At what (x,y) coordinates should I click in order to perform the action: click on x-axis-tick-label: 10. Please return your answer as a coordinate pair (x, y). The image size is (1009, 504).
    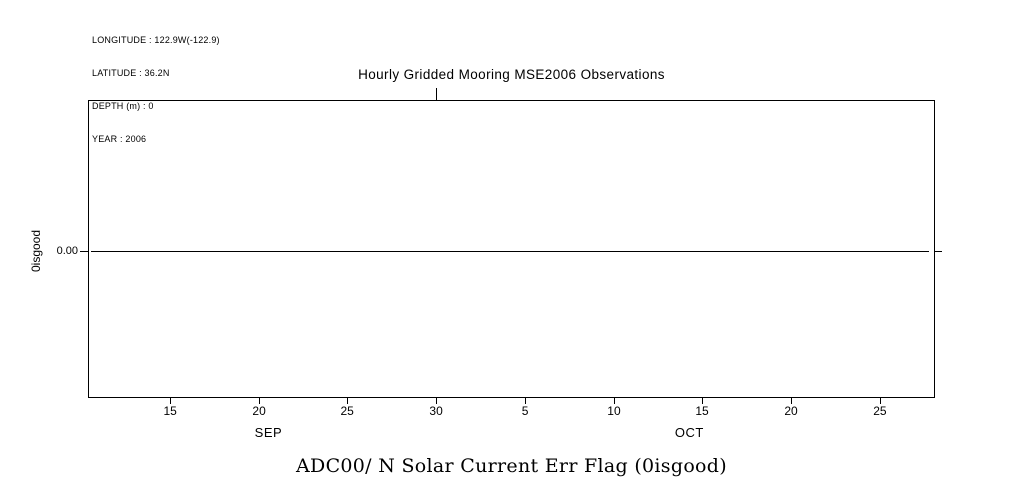
    Looking at the image, I should click on (614, 411).